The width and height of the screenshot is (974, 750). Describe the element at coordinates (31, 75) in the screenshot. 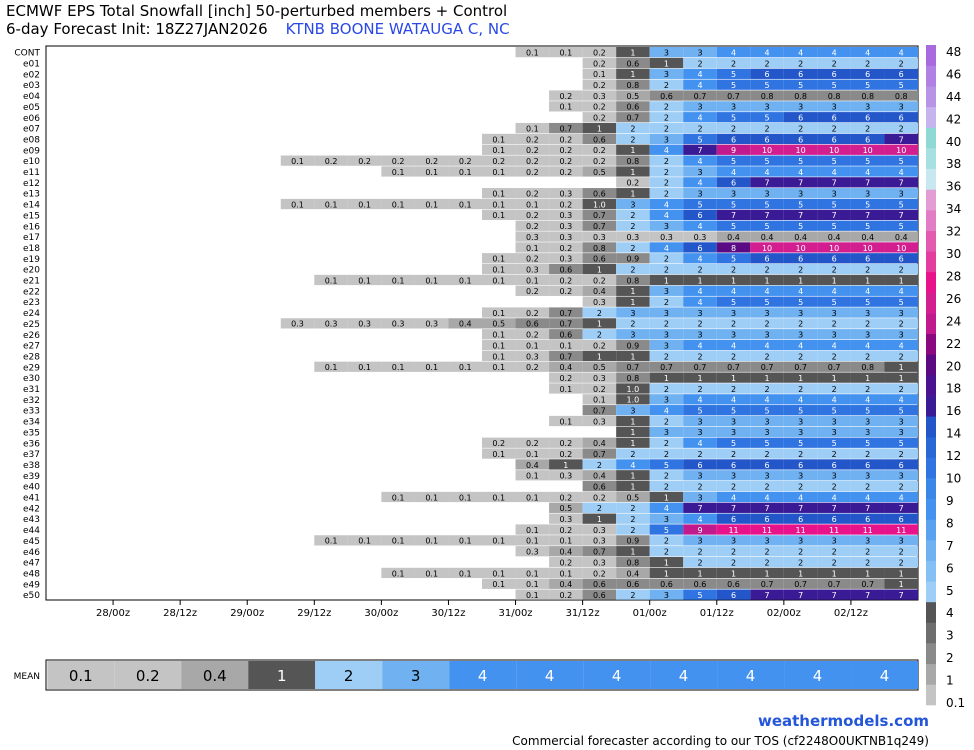

I see `member-label: e02` at that location.